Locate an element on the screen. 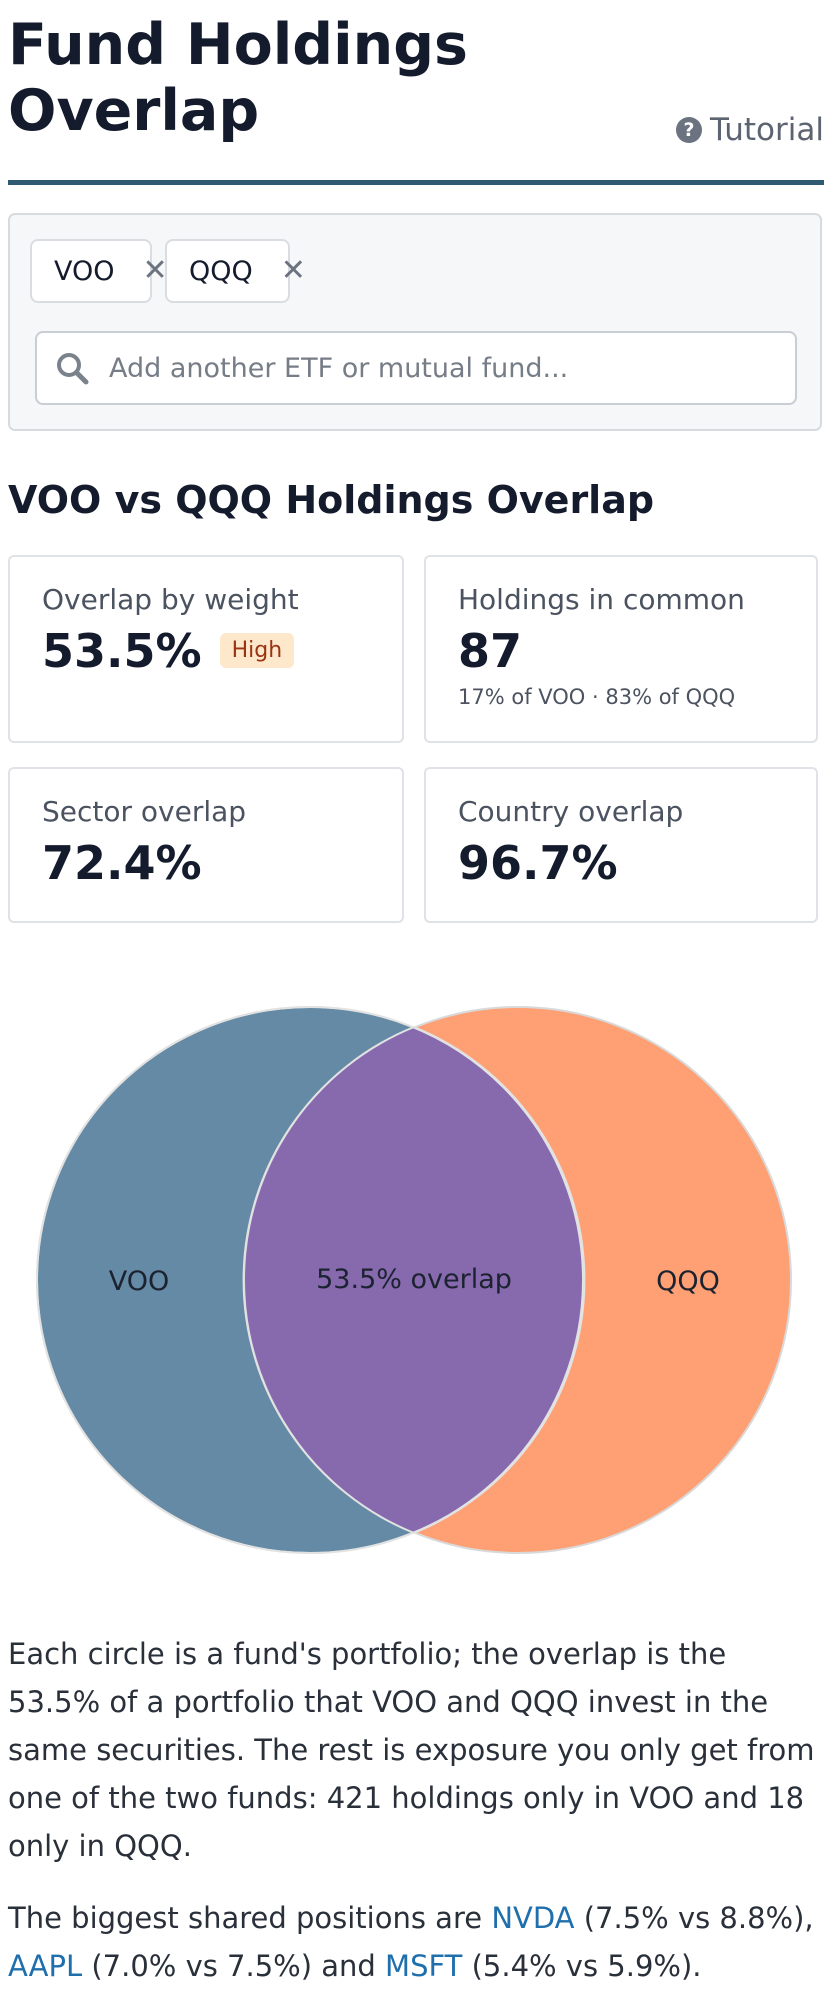 This screenshot has width=832, height=1998. stat-label: Sector overlap is located at coordinates (144, 811).